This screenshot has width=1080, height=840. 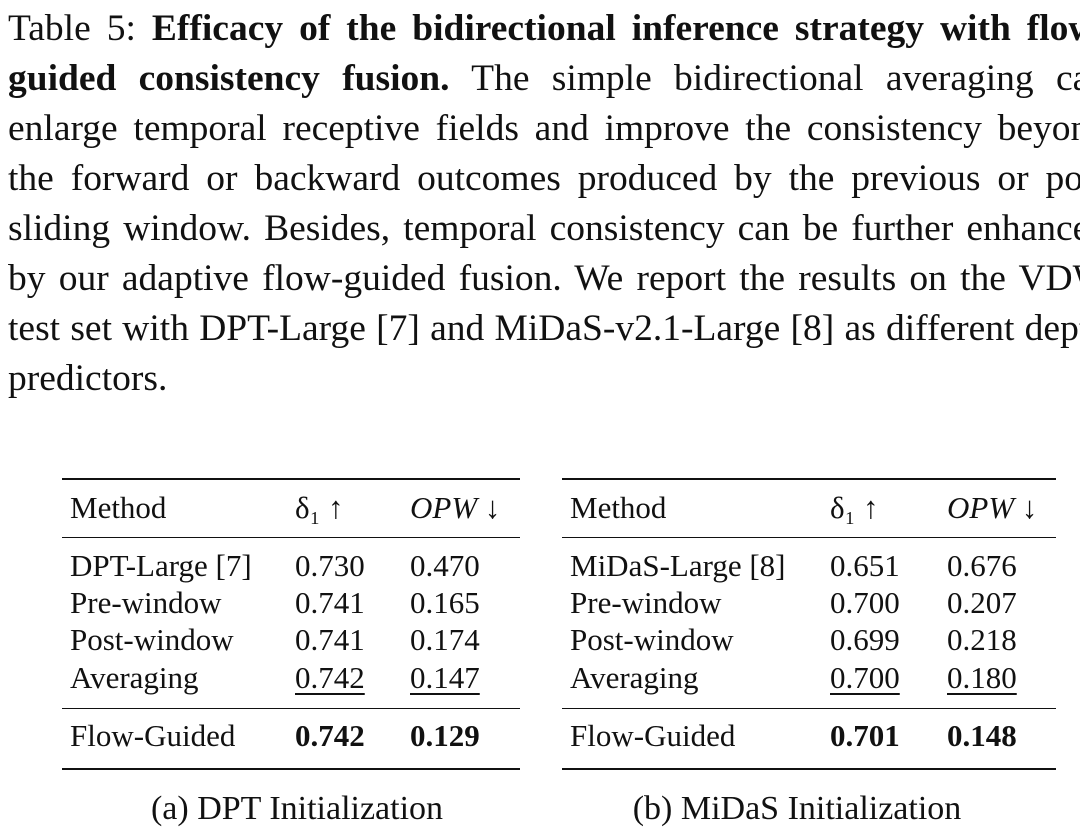 I want to click on table-cell: 0.699, so click(x=865, y=639).